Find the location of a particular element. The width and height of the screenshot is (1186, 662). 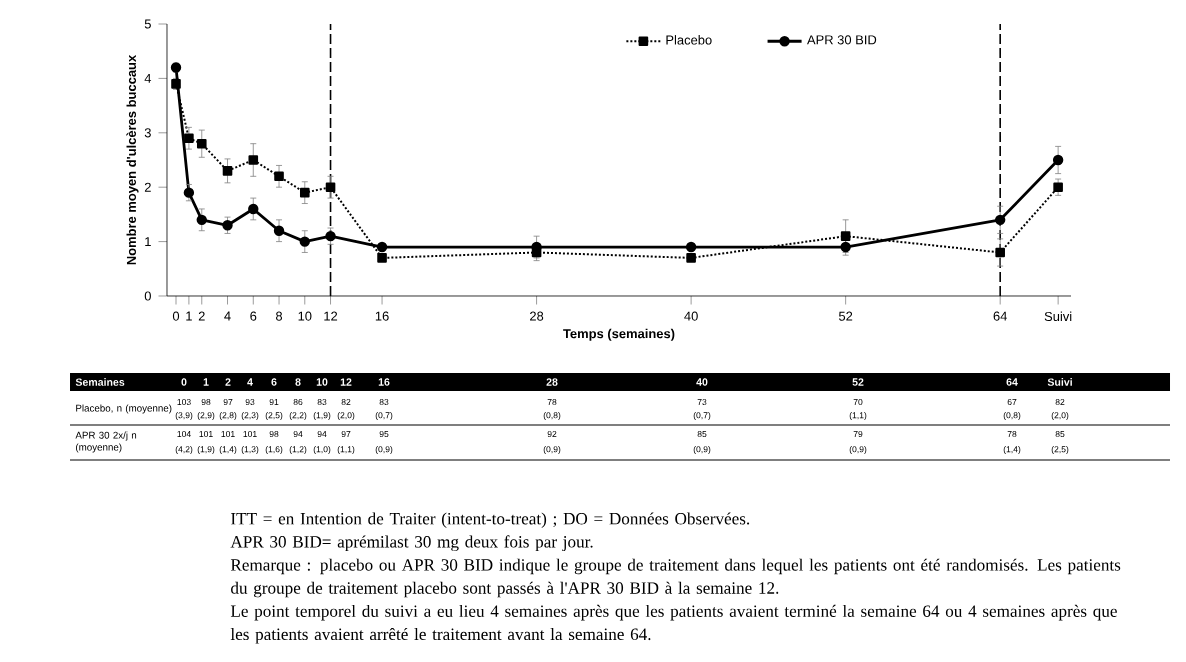

text: Le point temporel du suivi a eu lieu 4 semaines après que les patients avaient terminé la semaine 64 ou 4 semaines après que les patients avaient arrêté le traitement avant la semaine 64. is located at coordinates (673, 624).